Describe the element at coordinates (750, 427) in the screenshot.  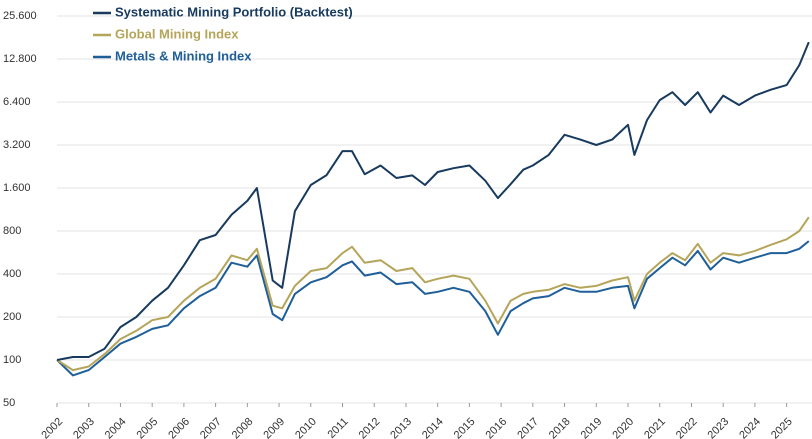
I see `x-tick-label: 2024` at that location.